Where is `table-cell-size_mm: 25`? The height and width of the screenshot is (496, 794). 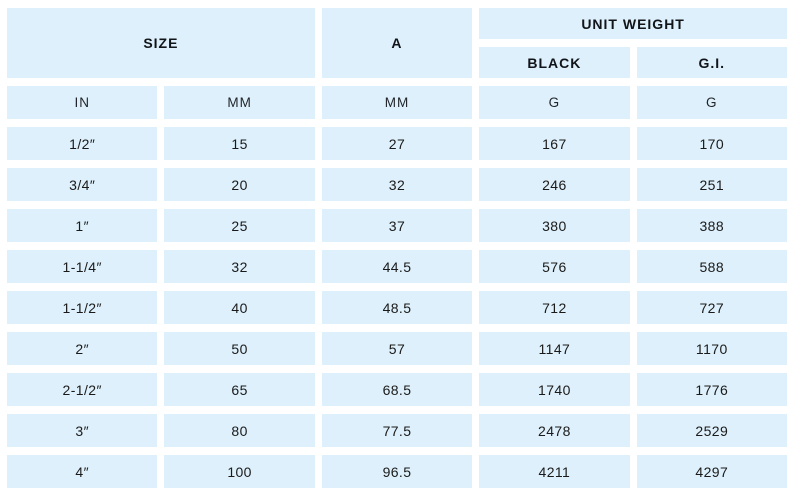
table-cell-size_mm: 25 is located at coordinates (239, 225).